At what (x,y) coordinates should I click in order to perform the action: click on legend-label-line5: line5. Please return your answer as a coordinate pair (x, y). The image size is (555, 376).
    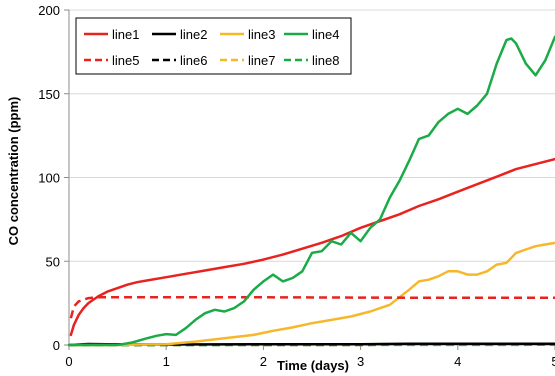
    Looking at the image, I should click on (125, 60).